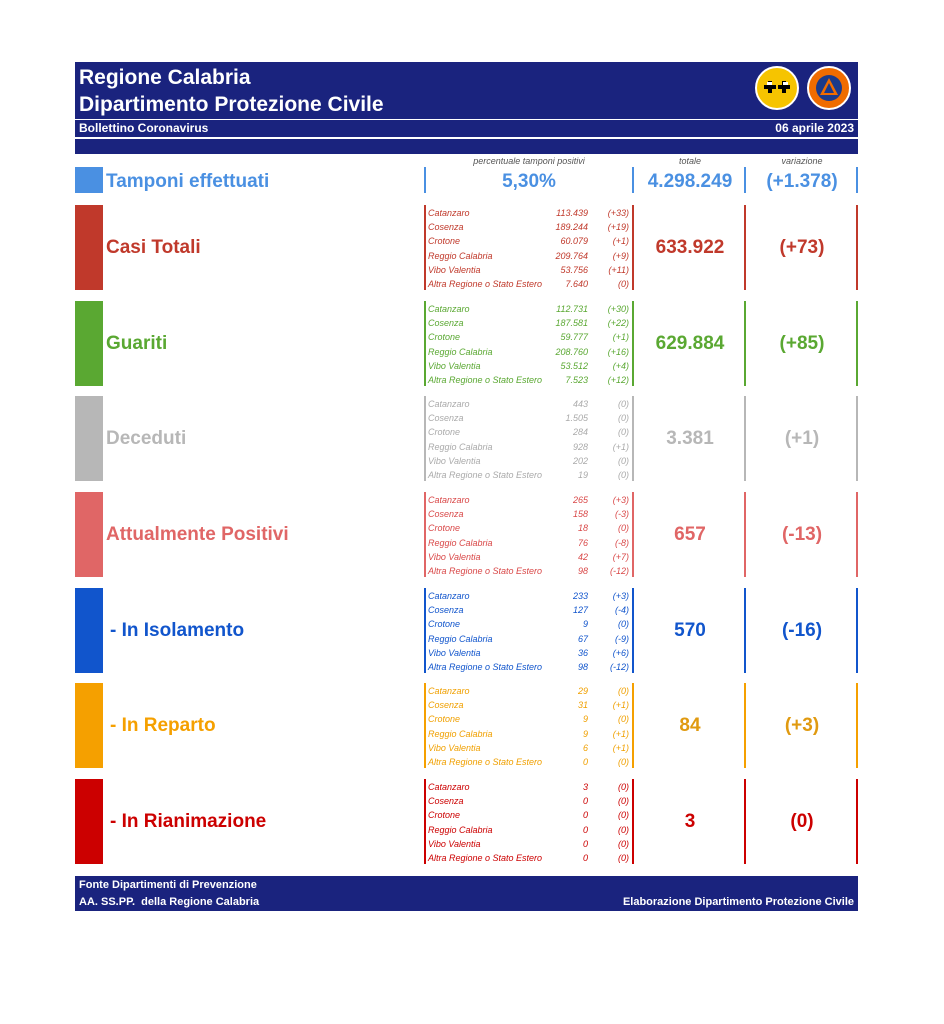 The image size is (944, 1024). Describe the element at coordinates (572, 309) in the screenshot. I see `province-value: 112.731` at that location.